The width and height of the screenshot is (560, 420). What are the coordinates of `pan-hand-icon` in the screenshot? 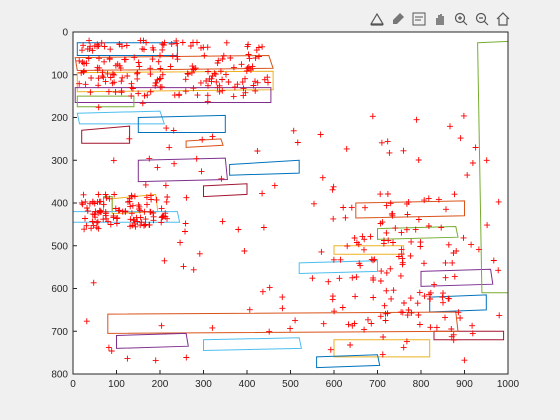 It's located at (440, 19).